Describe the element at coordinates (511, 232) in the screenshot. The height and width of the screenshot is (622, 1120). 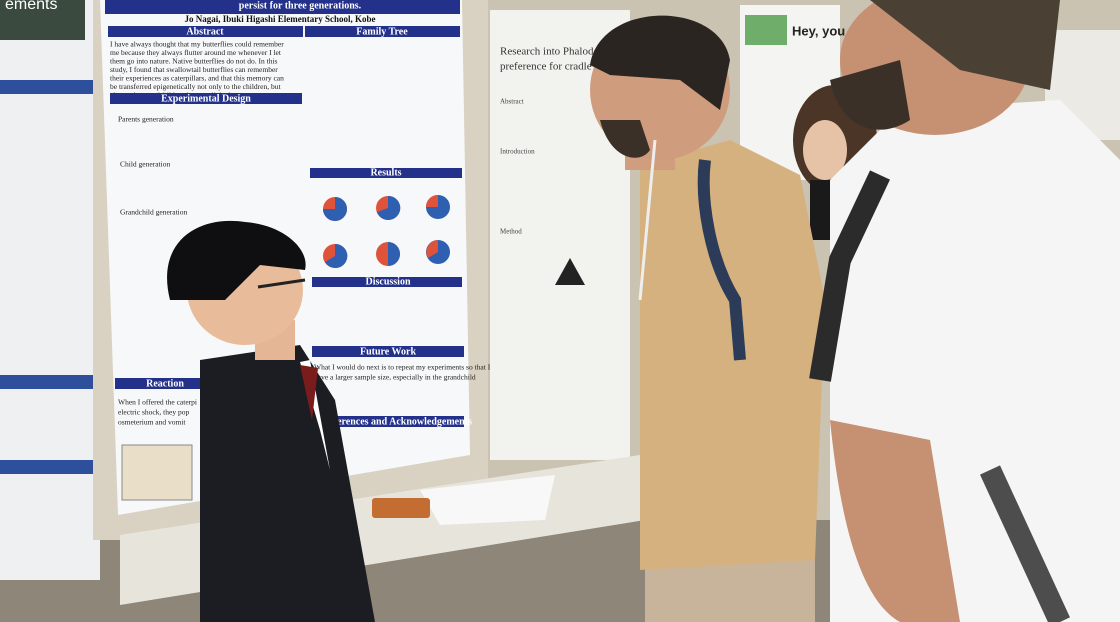
I see `section-title: Method` at that location.